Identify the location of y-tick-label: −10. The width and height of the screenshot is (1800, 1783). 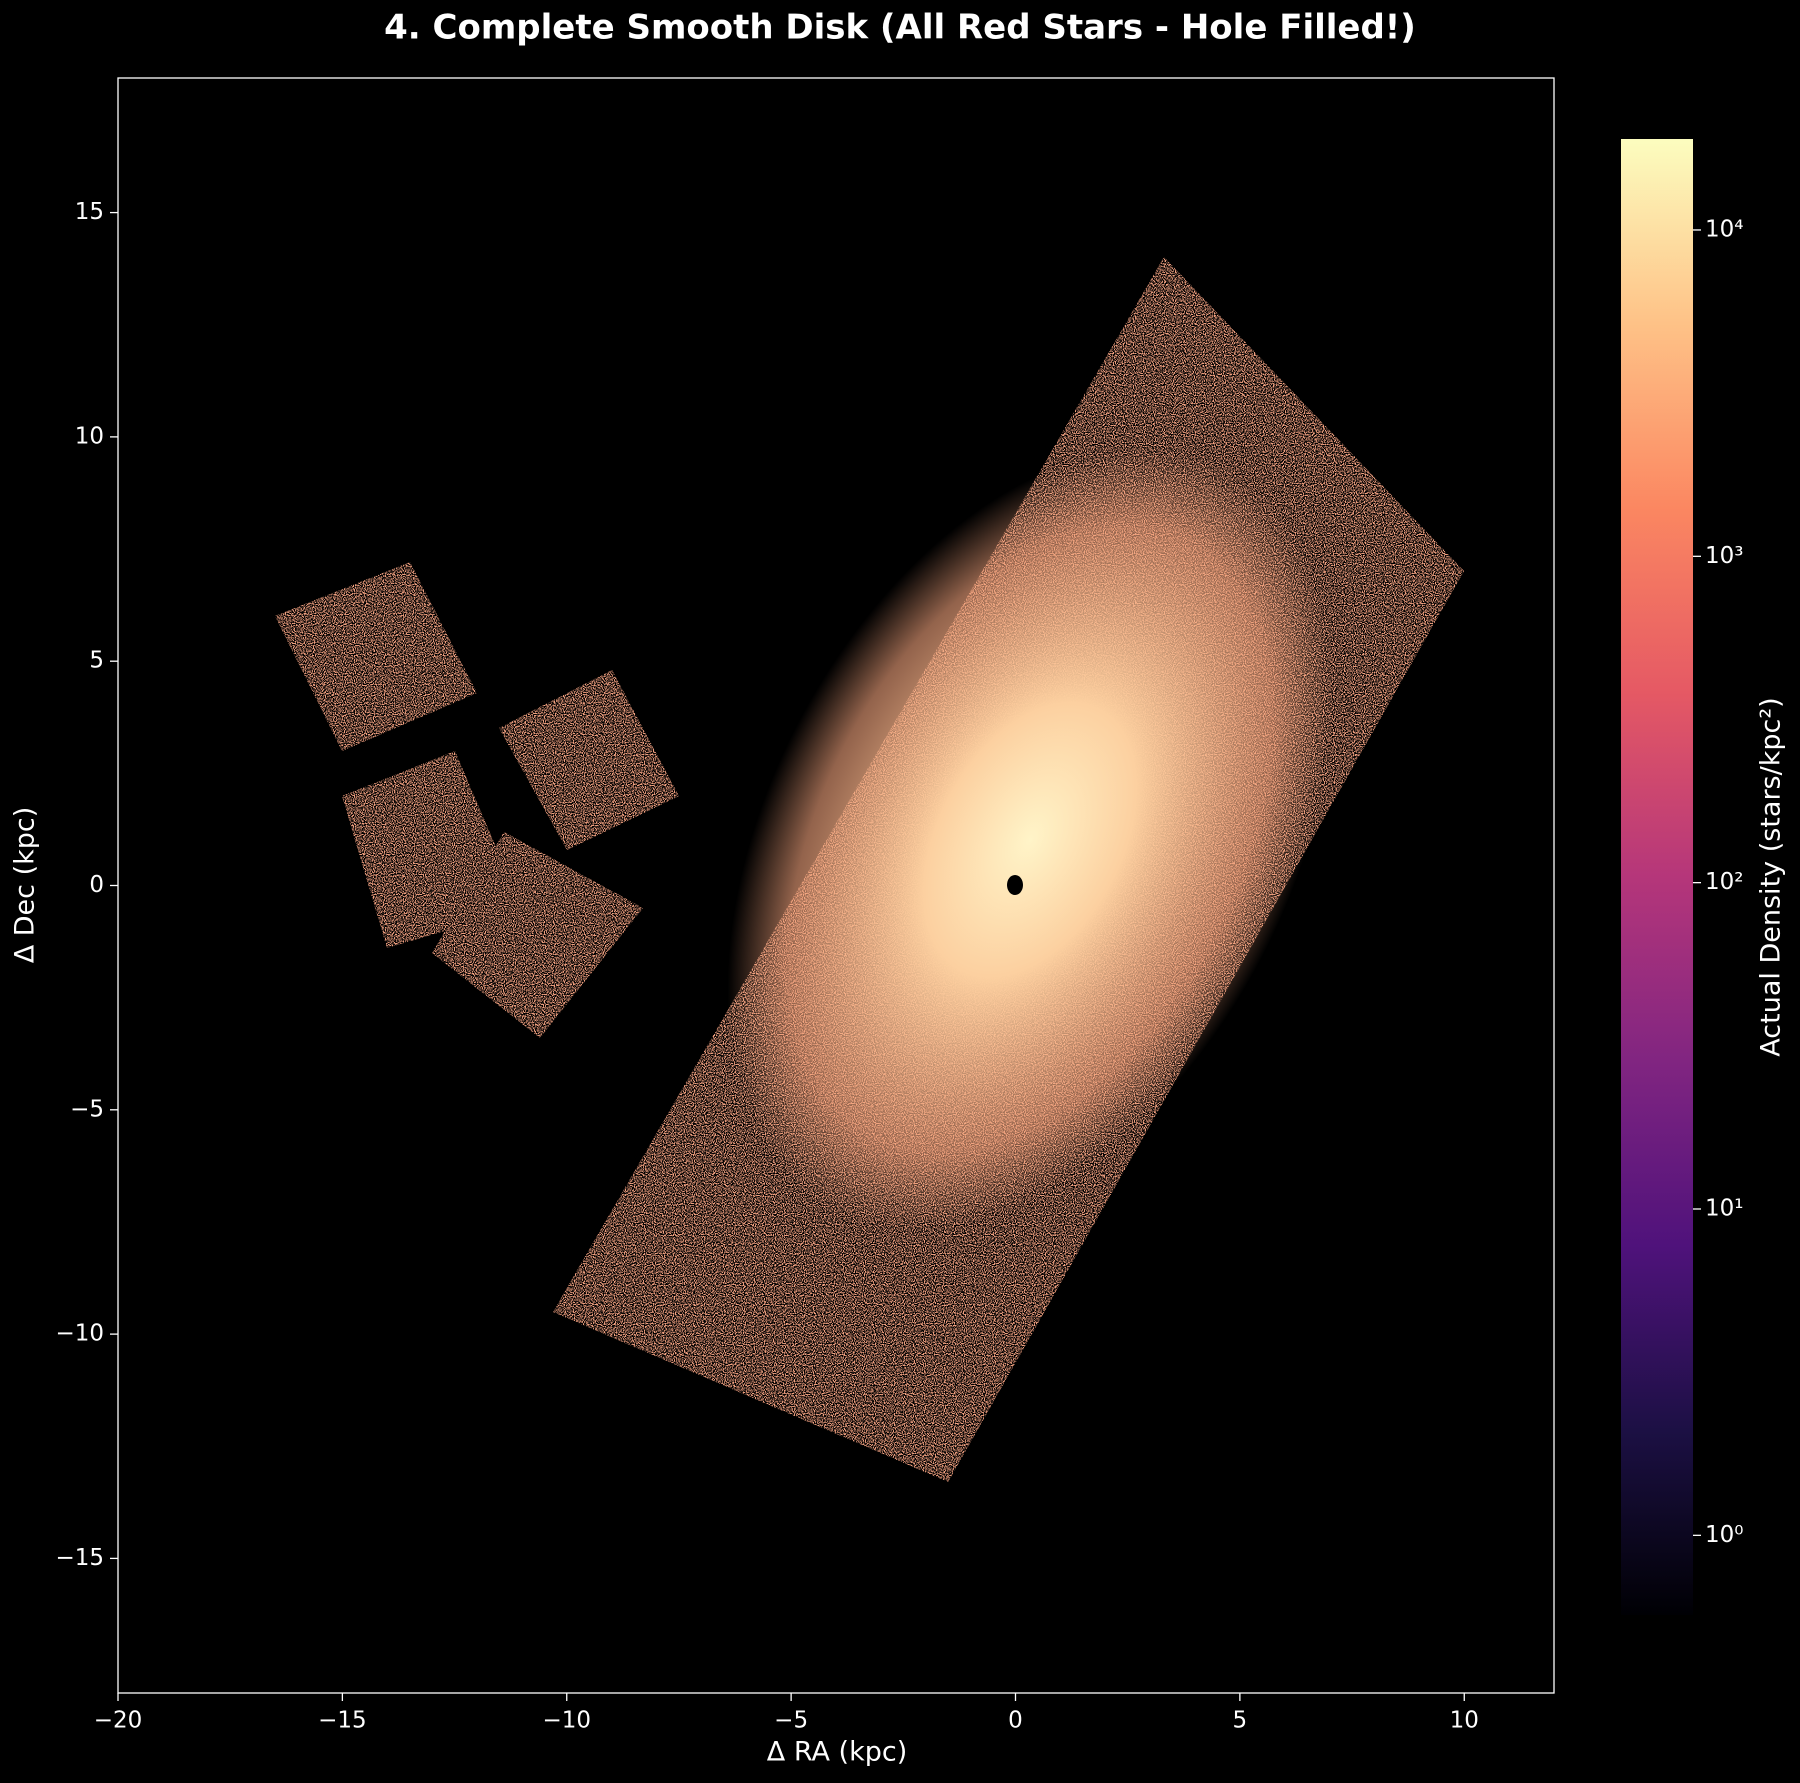
(79, 1334).